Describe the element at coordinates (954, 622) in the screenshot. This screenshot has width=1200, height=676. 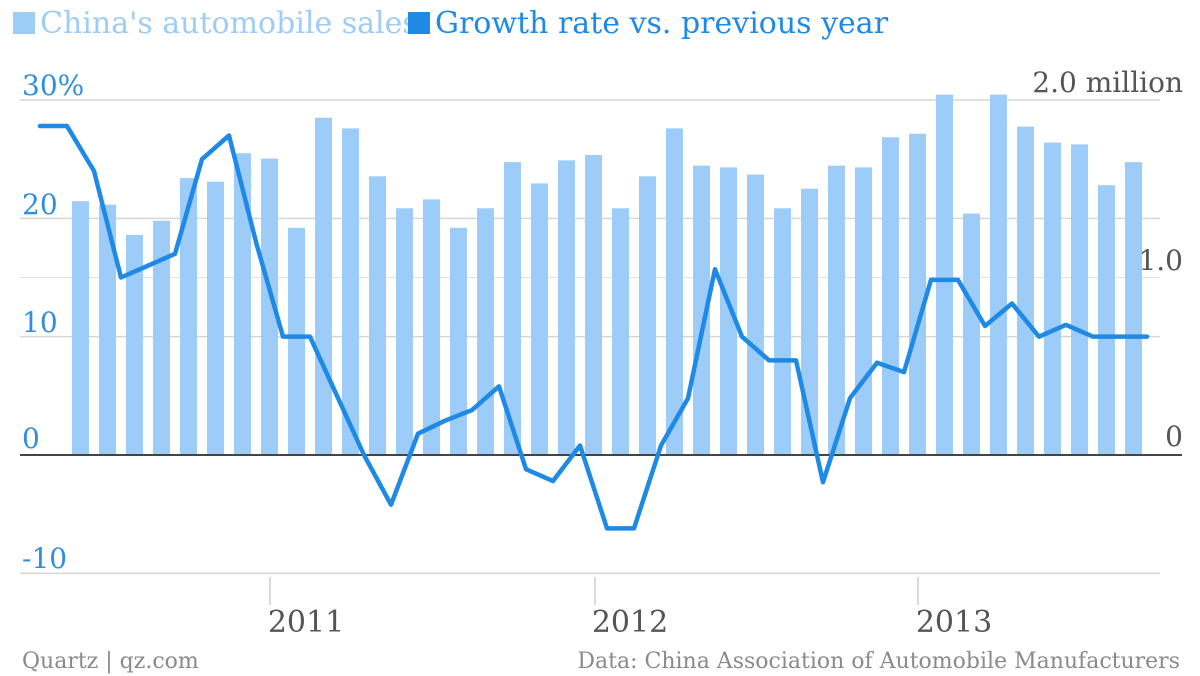
I see `x-tick-label: 2013` at that location.